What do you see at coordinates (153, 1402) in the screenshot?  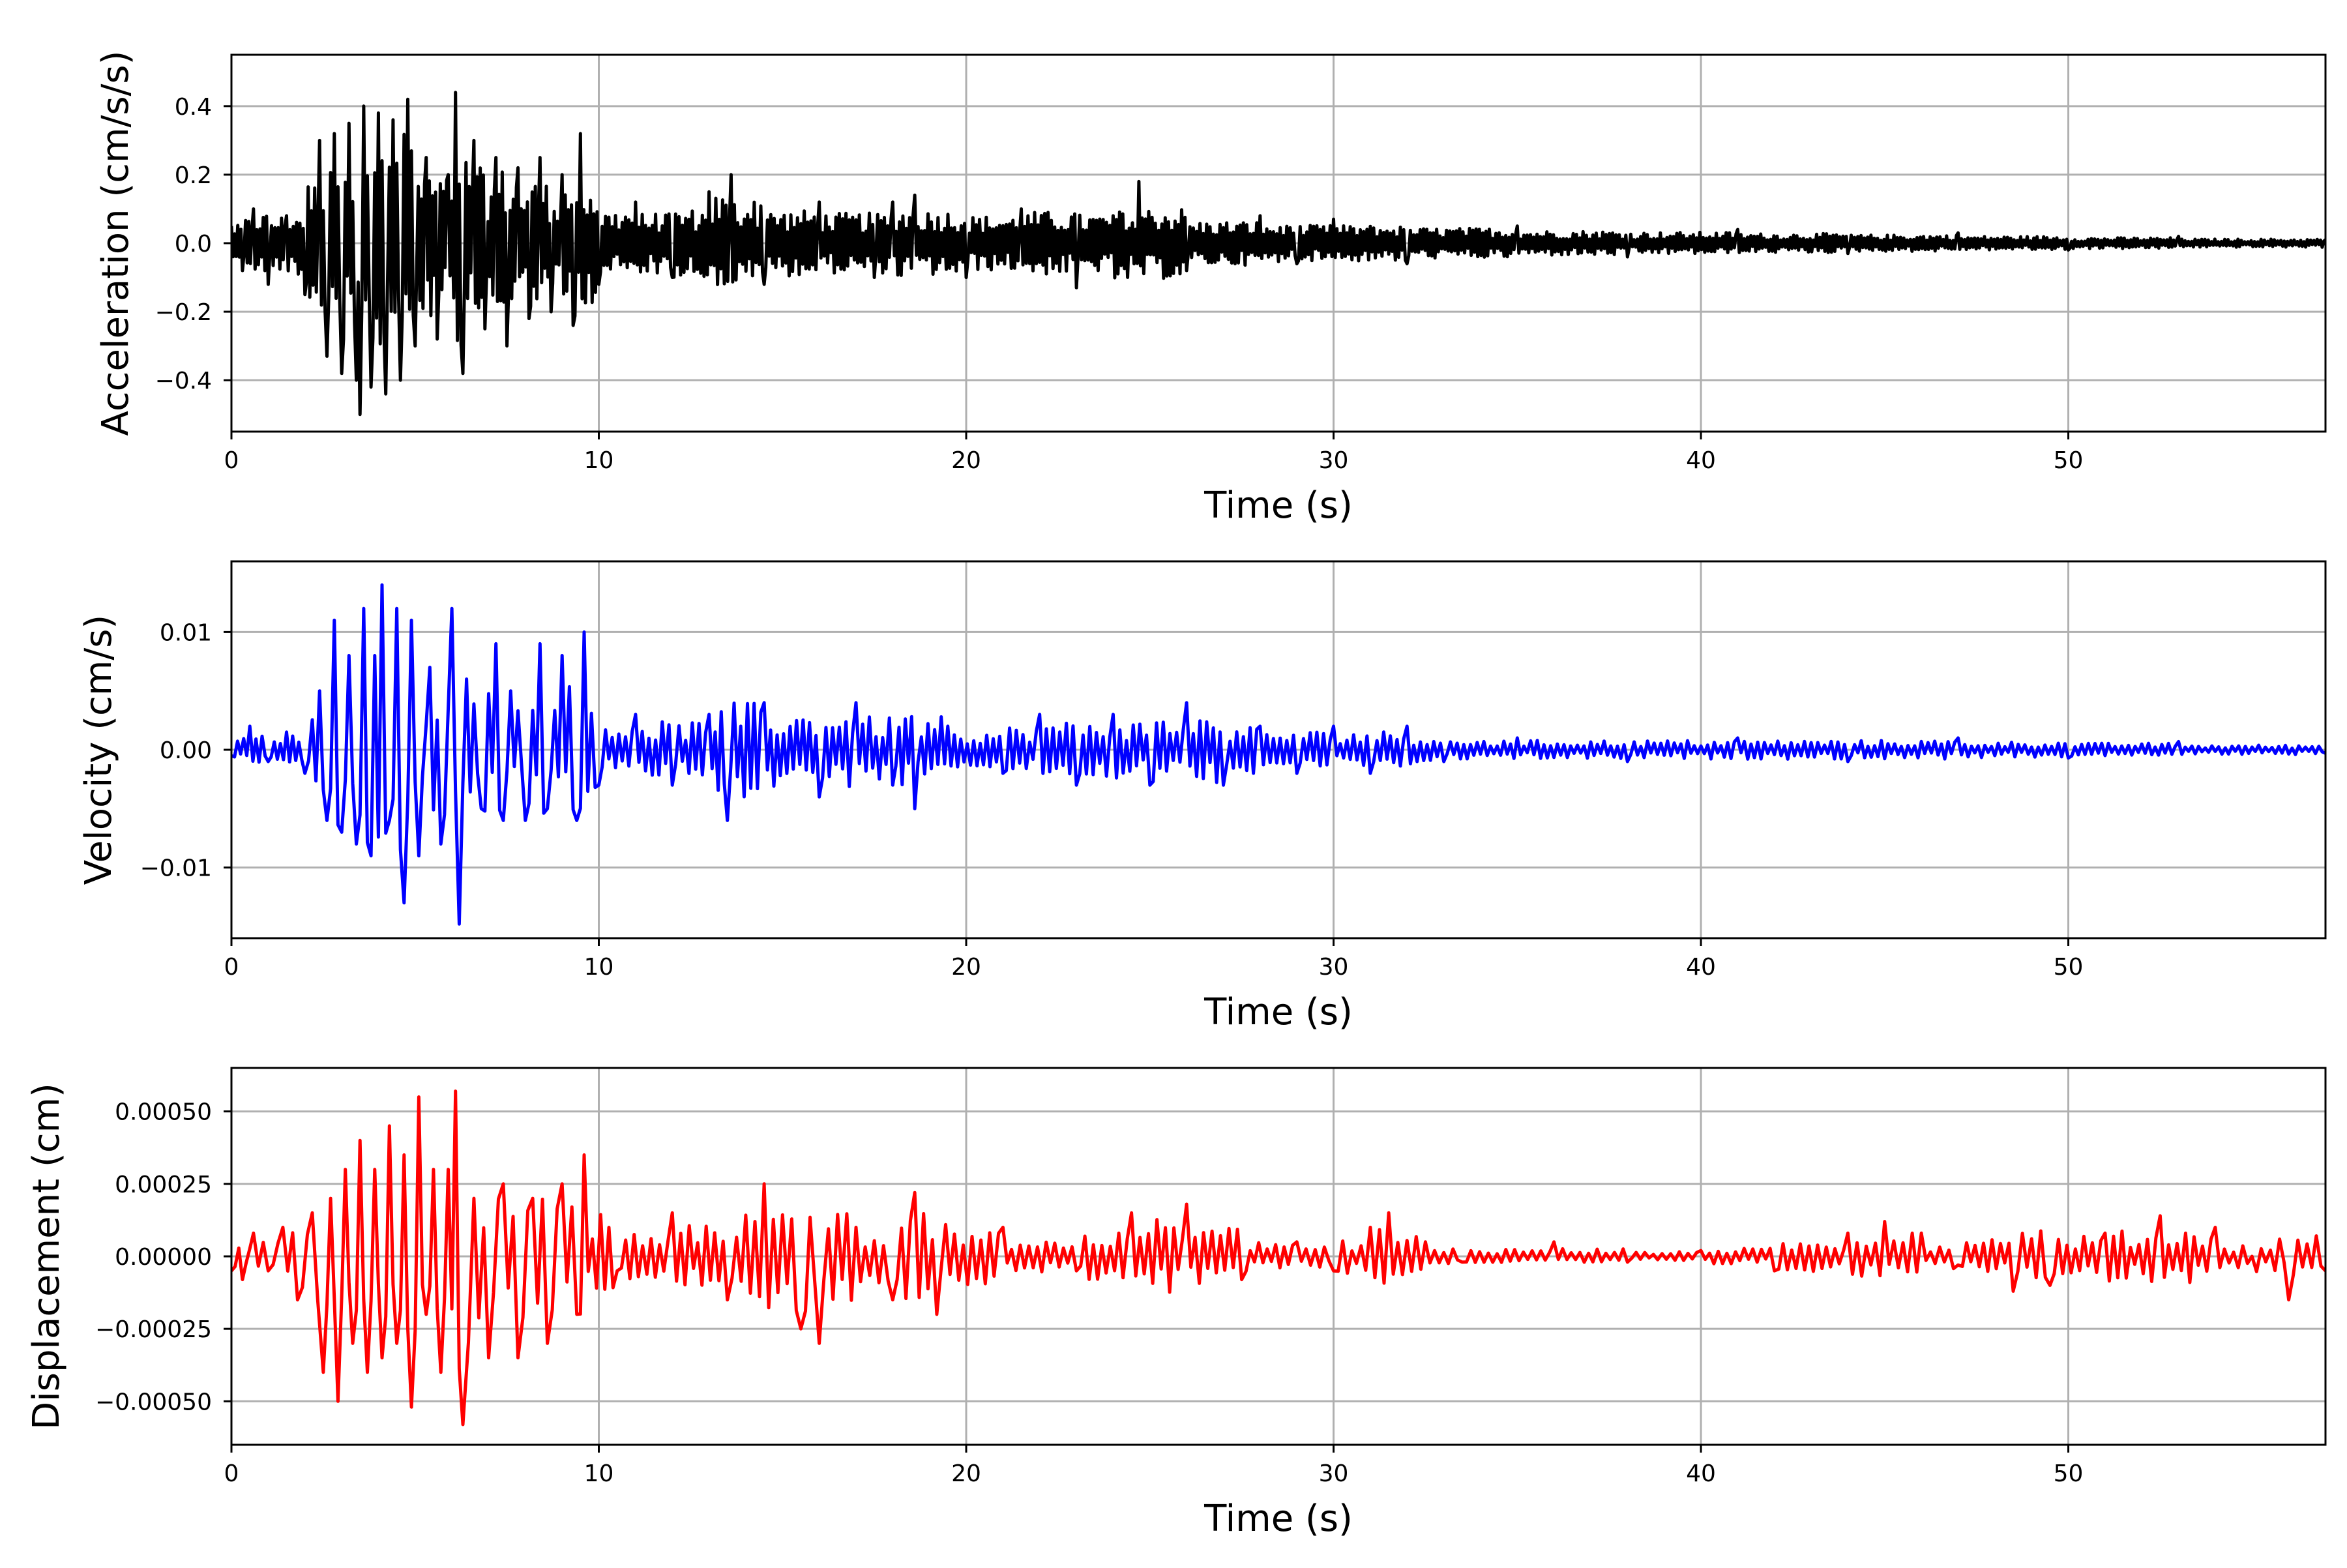 I see `y-tick-label: −0.00050` at bounding box center [153, 1402].